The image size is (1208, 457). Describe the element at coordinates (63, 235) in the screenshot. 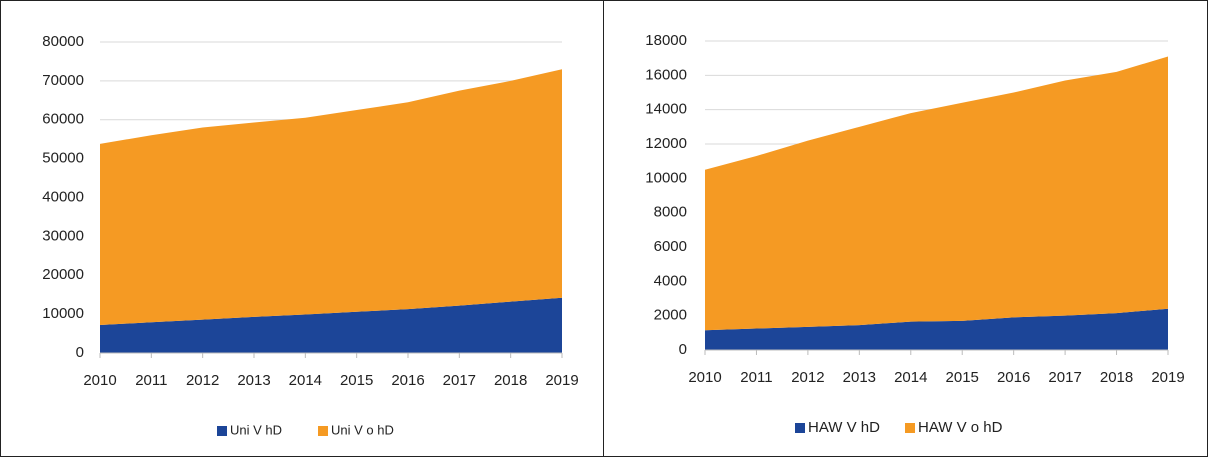

I see `y-tick-label: 30000` at that location.